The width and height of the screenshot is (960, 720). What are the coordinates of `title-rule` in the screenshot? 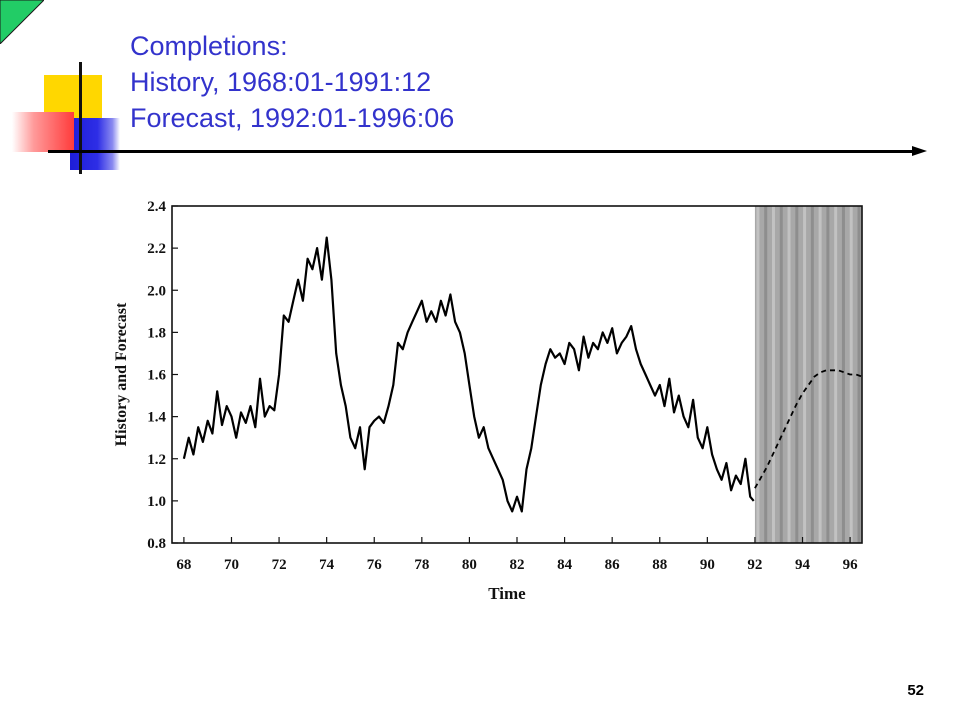 It's located at (481, 151).